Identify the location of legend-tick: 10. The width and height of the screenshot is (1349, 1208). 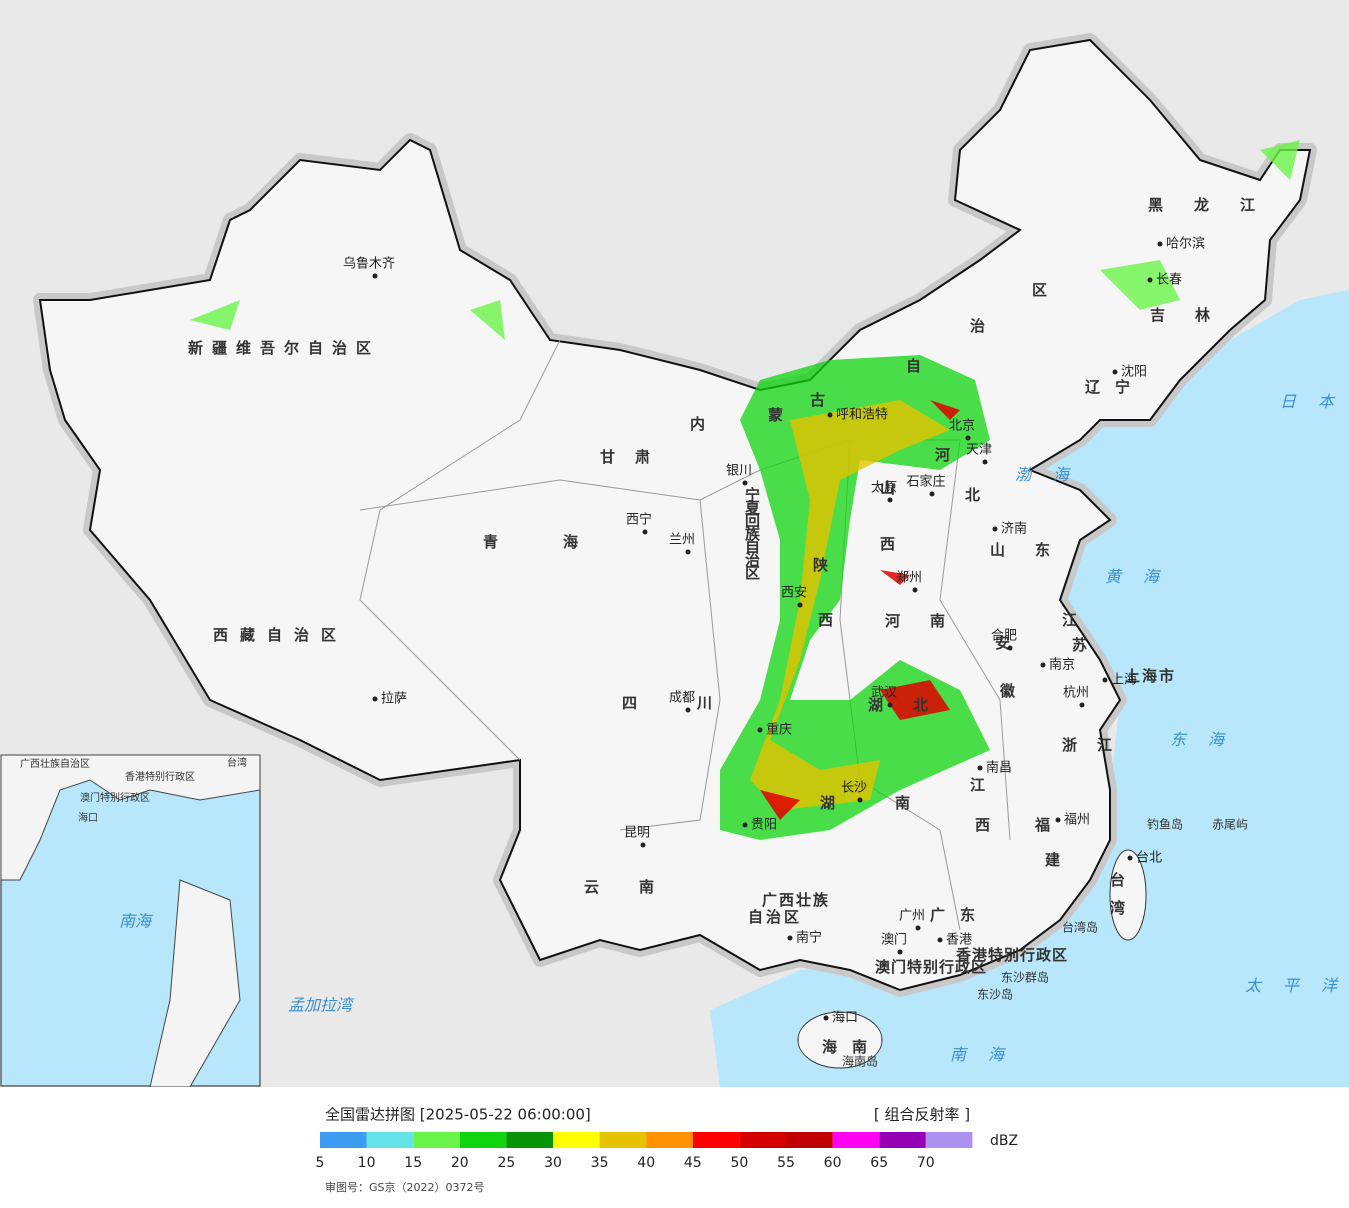
(367, 1163).